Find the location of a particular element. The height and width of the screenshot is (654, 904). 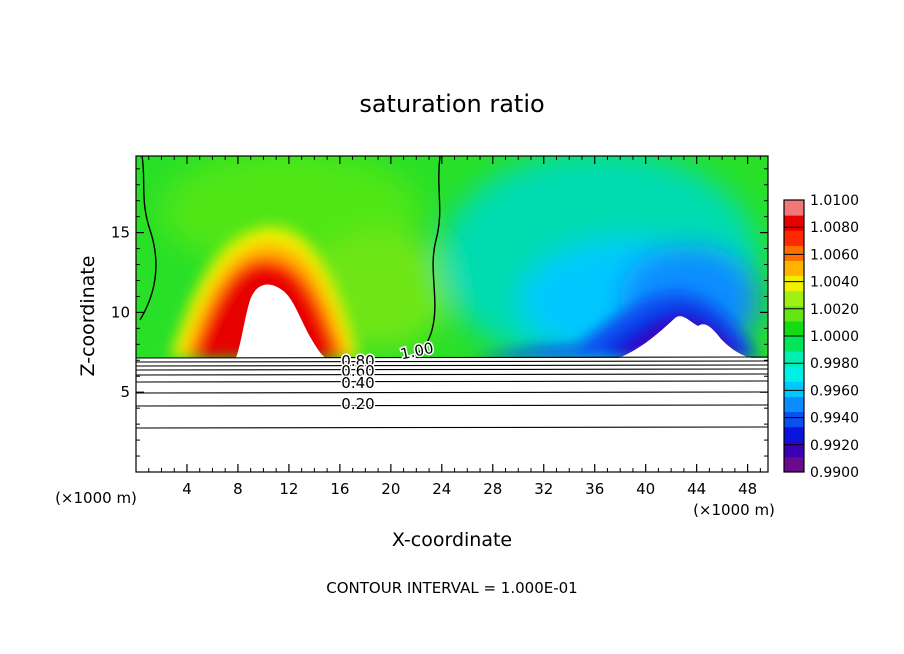

colorbar-label: 0.9940 is located at coordinates (834, 419).